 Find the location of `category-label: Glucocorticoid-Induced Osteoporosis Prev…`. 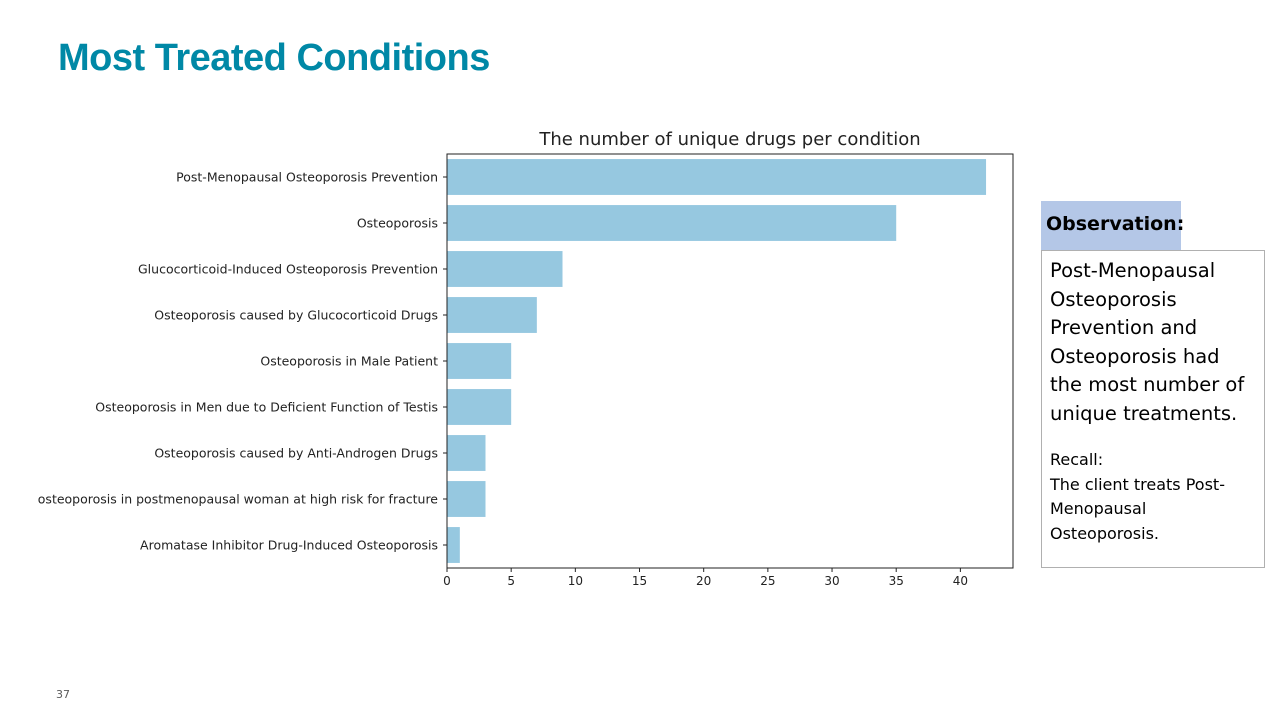

category-label: Glucocorticoid-Induced Osteoporosis Prev… is located at coordinates (288, 269).